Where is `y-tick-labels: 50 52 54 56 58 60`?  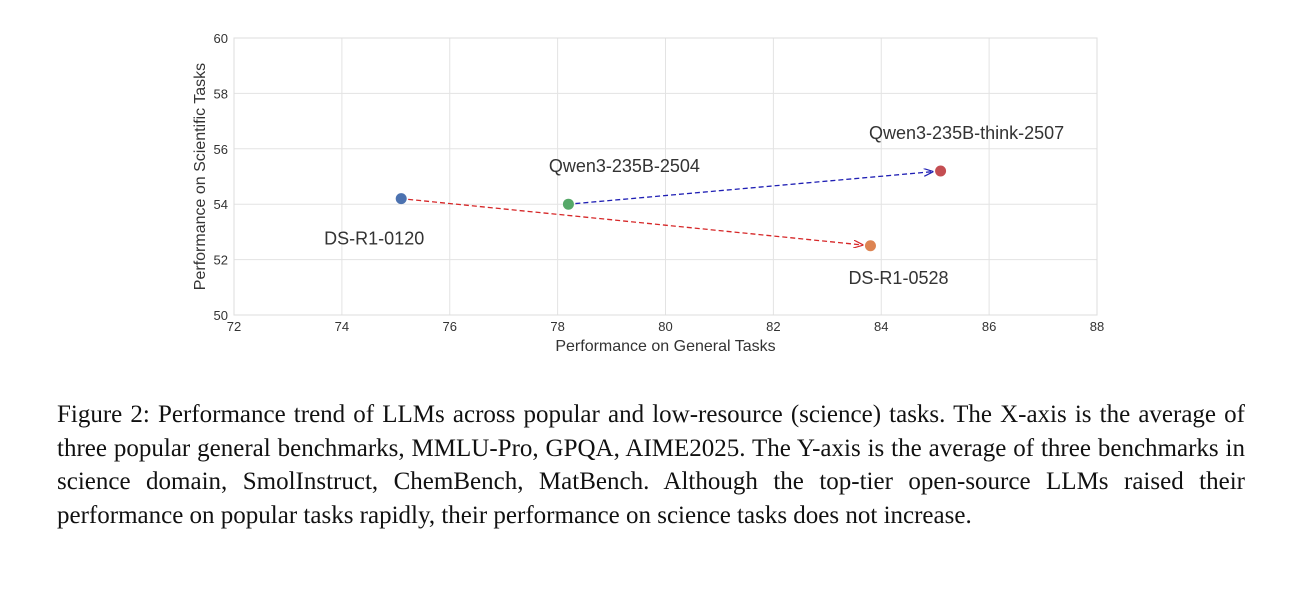 y-tick-labels: 50 52 54 56 58 60 is located at coordinates (221, 177).